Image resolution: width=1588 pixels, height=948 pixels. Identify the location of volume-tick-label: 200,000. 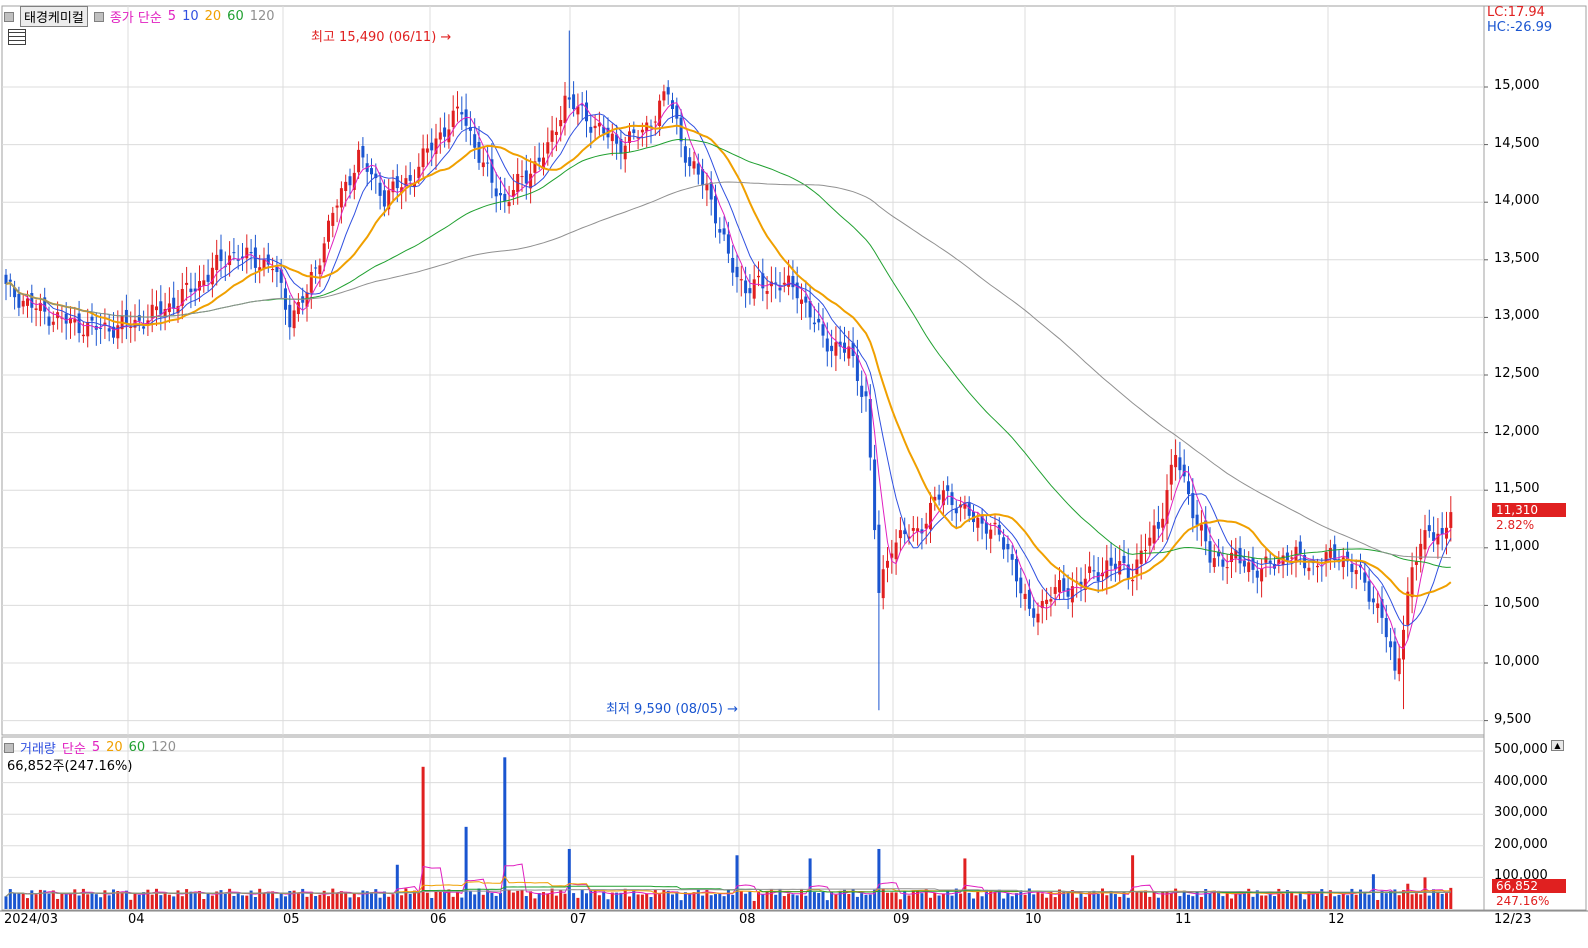
(1521, 844).